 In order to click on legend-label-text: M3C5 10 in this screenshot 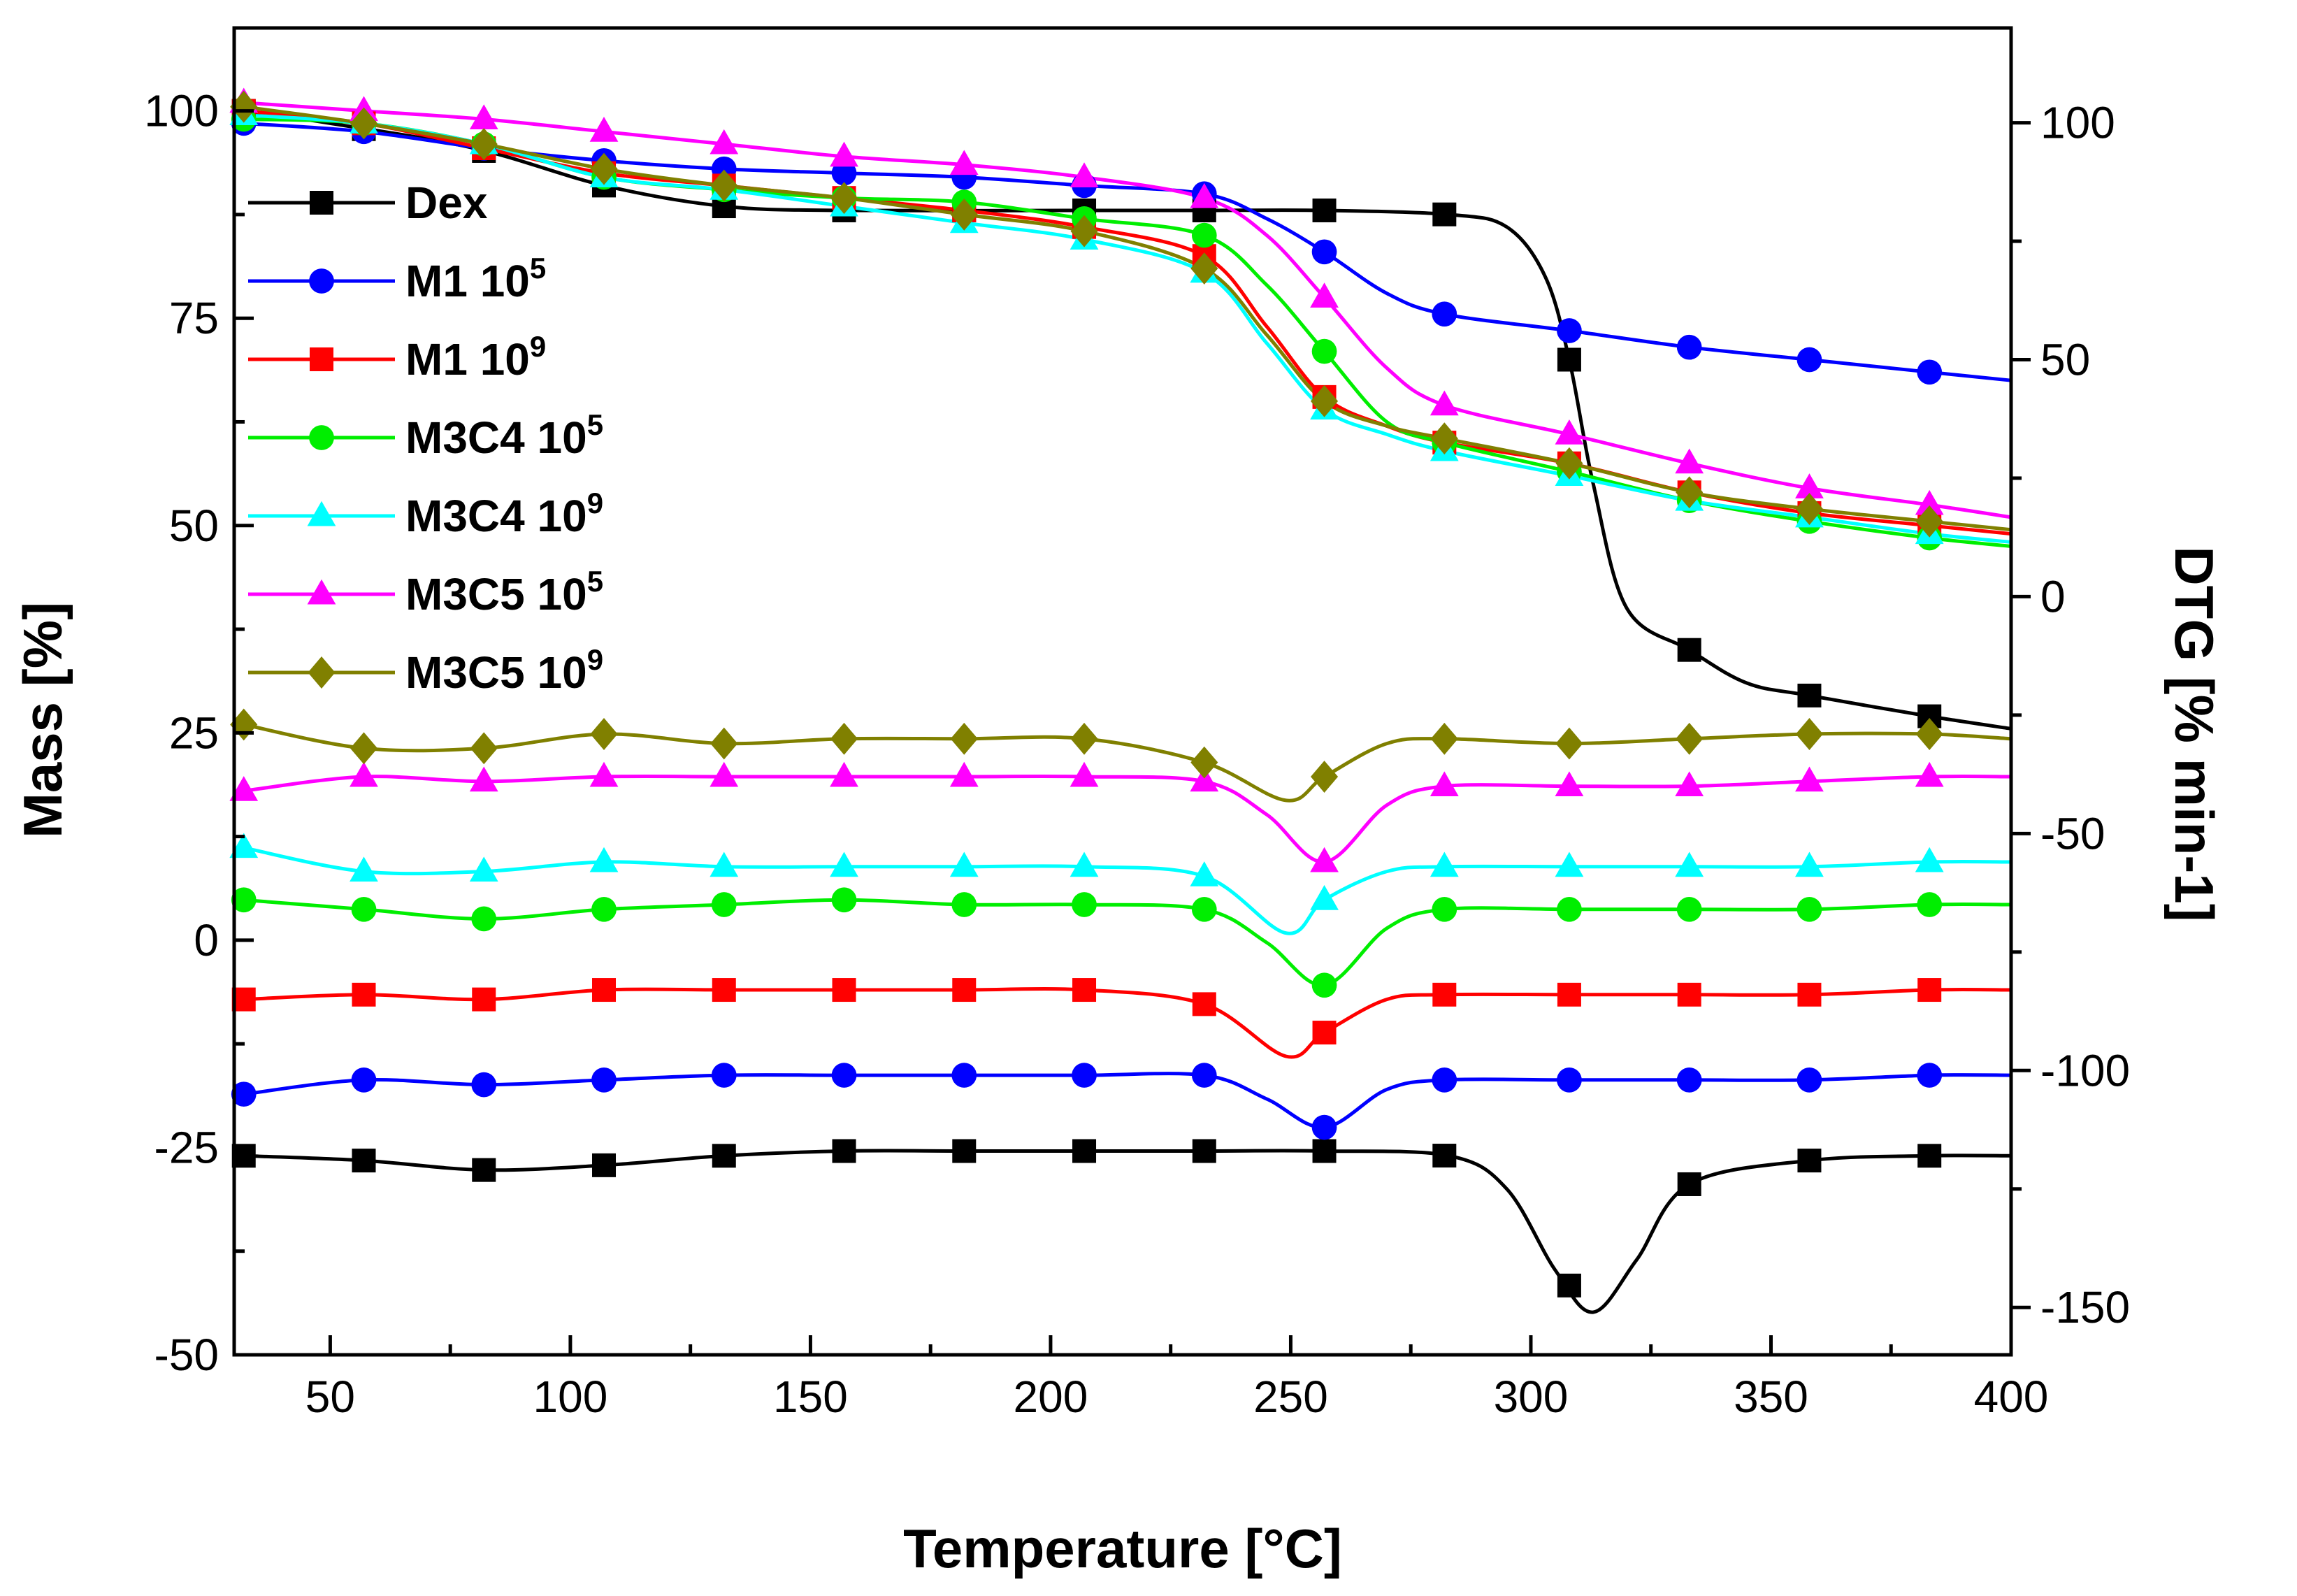, I will do `click(496, 672)`.